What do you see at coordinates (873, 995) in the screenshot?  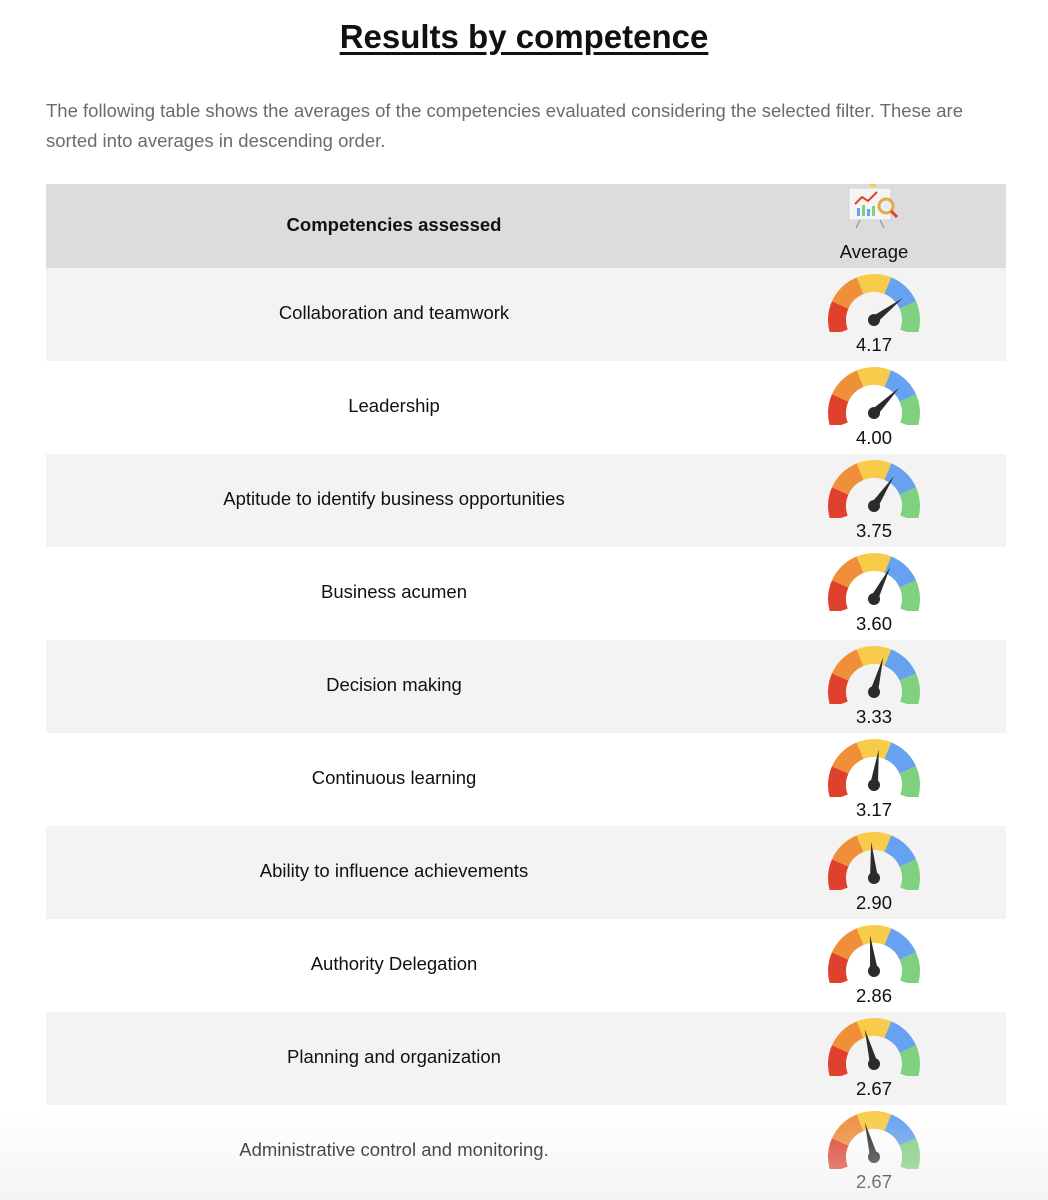 I see `average-score: 2.86` at bounding box center [873, 995].